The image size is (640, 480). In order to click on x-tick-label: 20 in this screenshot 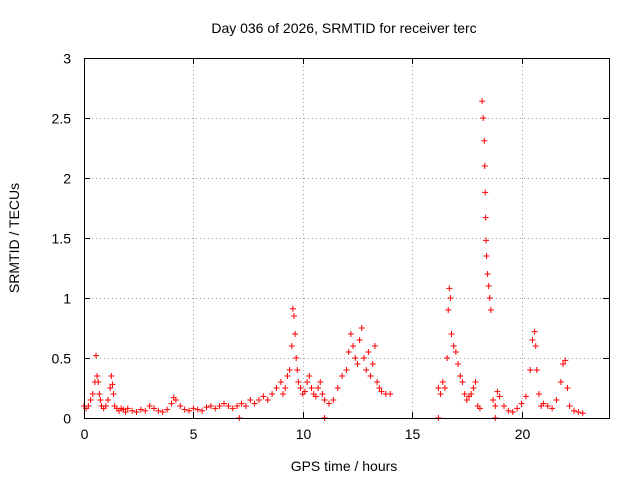, I will do `click(523, 434)`.